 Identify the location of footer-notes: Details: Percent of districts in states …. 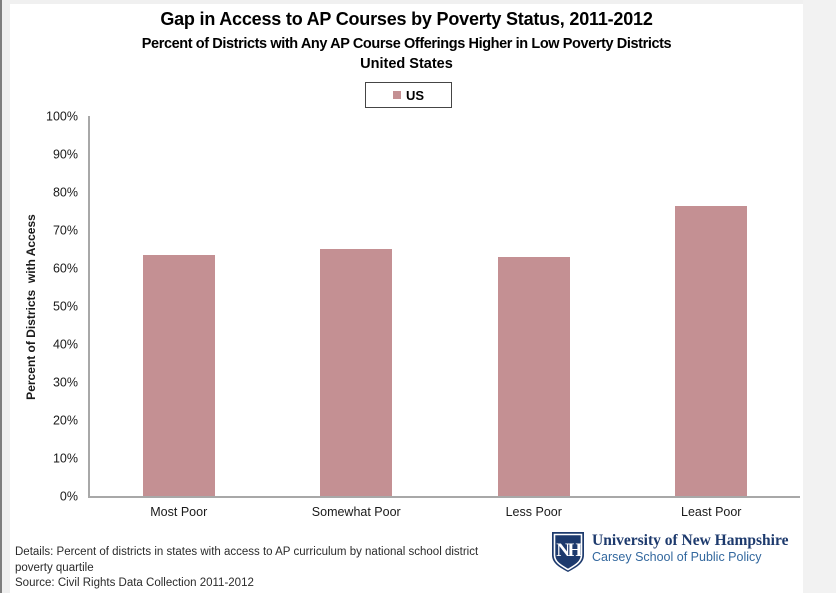
(246, 568).